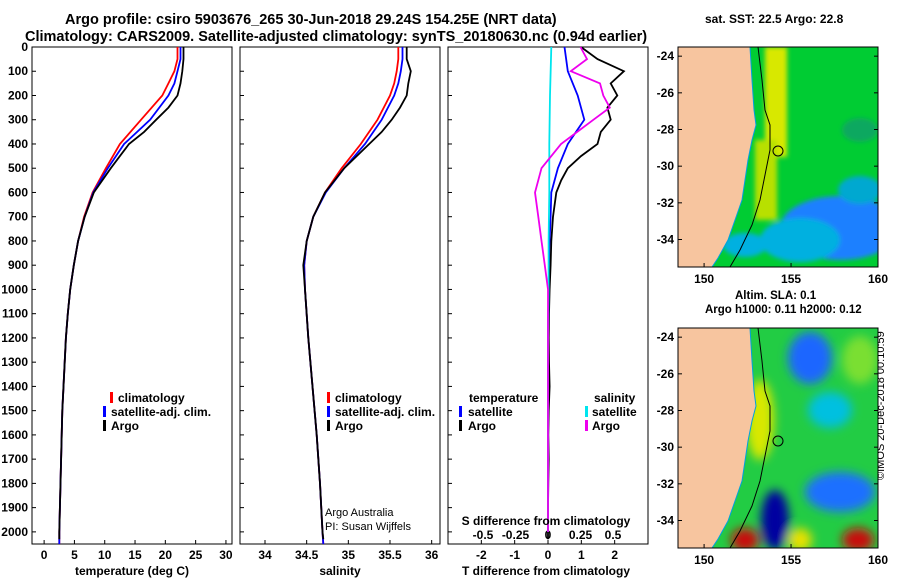 The image size is (900, 580). Describe the element at coordinates (614, 412) in the screenshot. I see `legend-label-s-satellite: satellite` at that location.